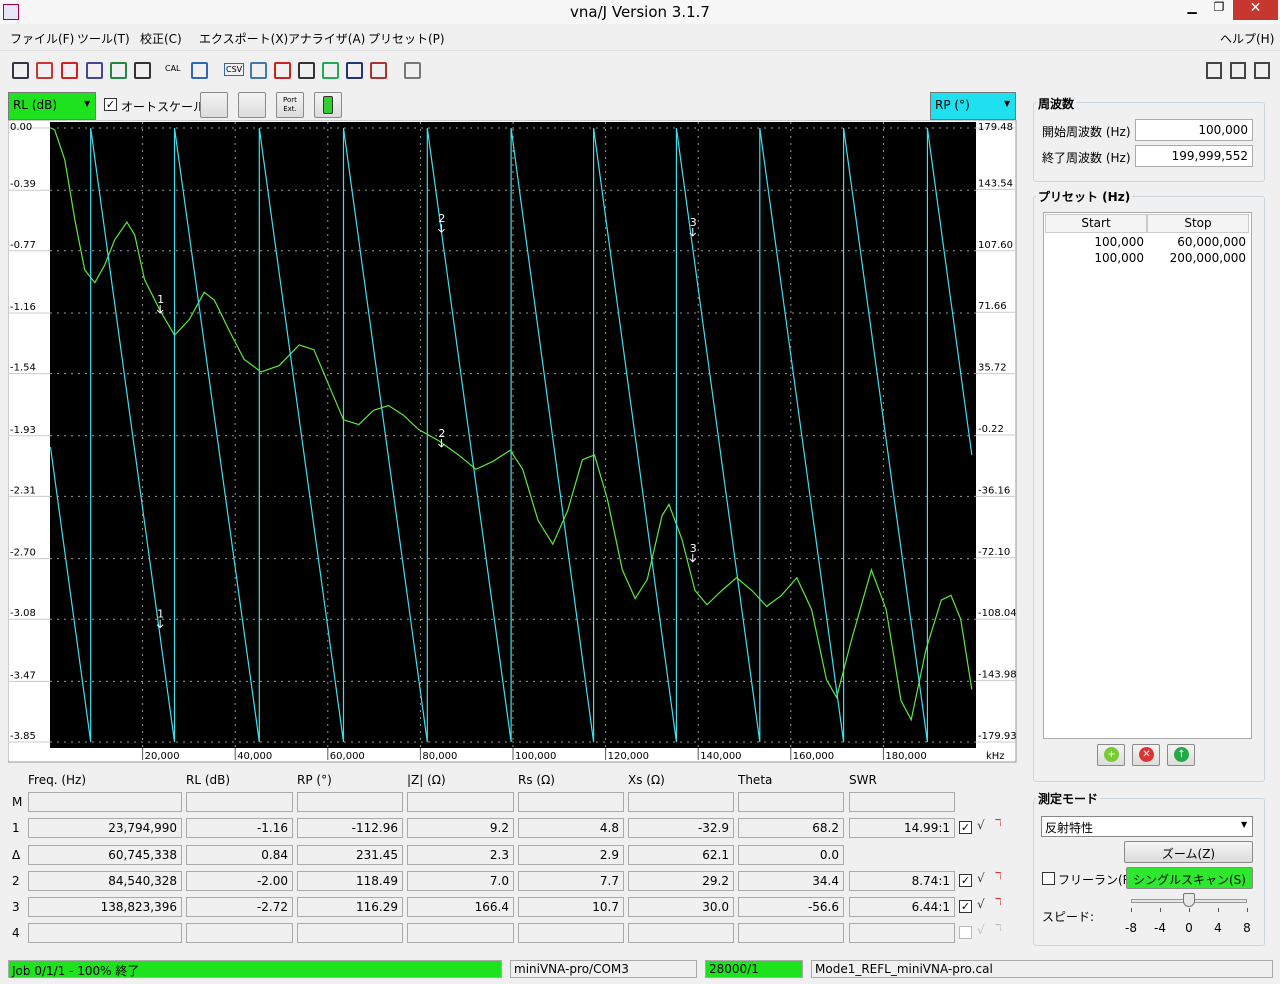 This screenshot has width=1280, height=984. Describe the element at coordinates (1160, 928) in the screenshot. I see `slider-tick-label: -4` at that location.